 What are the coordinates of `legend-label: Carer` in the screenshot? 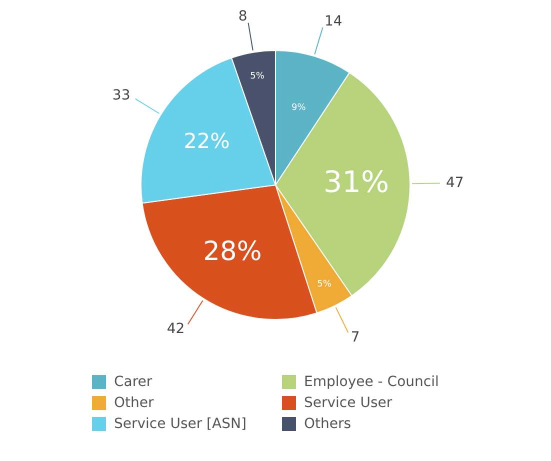 It's located at (133, 382).